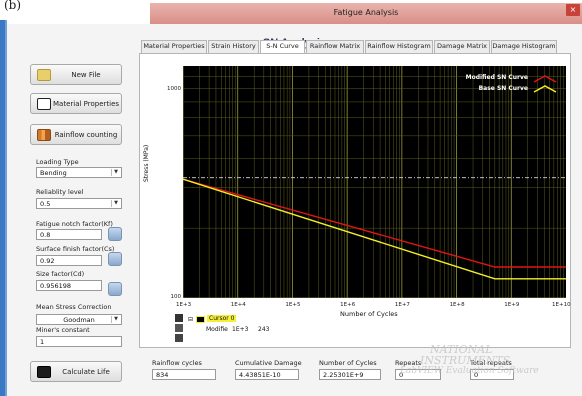 This screenshot has height=396, width=582. I want to click on window-left-edge, so click(2, 208).